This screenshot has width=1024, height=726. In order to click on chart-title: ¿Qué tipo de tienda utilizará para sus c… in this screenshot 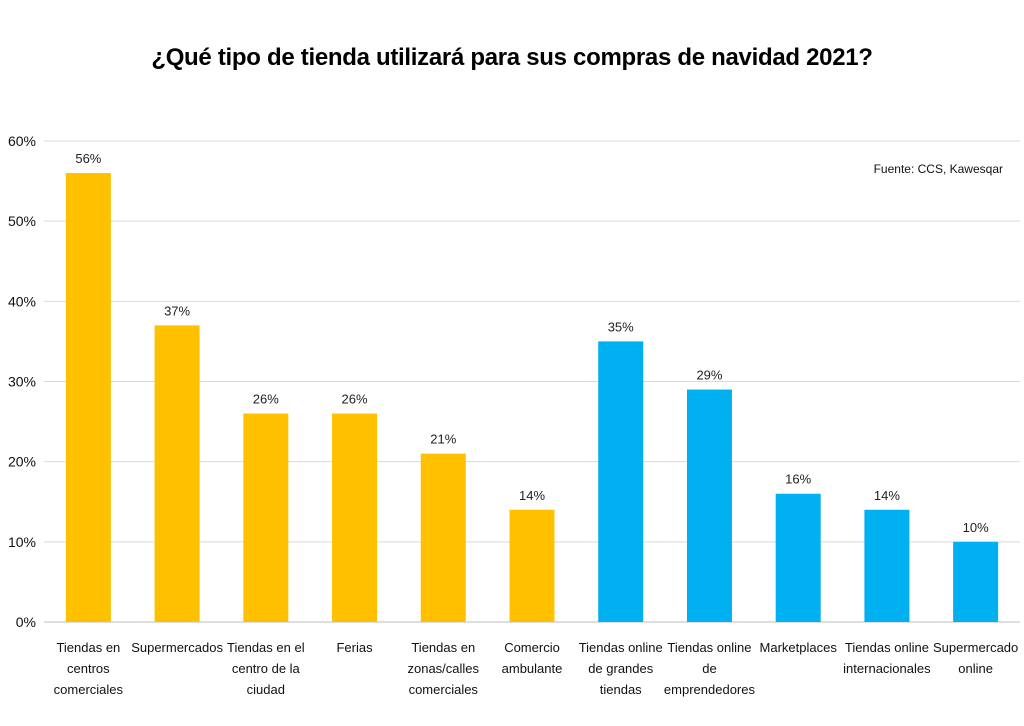, I will do `click(512, 57)`.